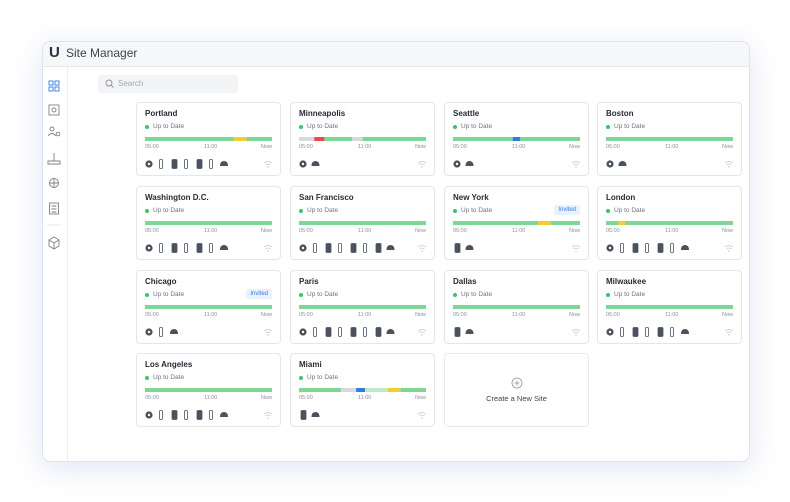 The height and width of the screenshot is (502, 790). Describe the element at coordinates (54, 86) in the screenshot. I see `nav-dashboard` at that location.